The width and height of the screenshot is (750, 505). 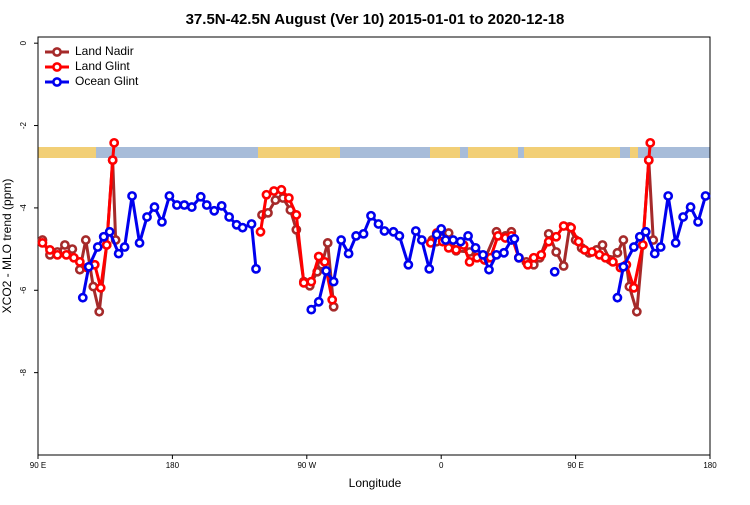 I want to click on y-axis-label: XCO2 - MLO trend (ppm), so click(x=7, y=246).